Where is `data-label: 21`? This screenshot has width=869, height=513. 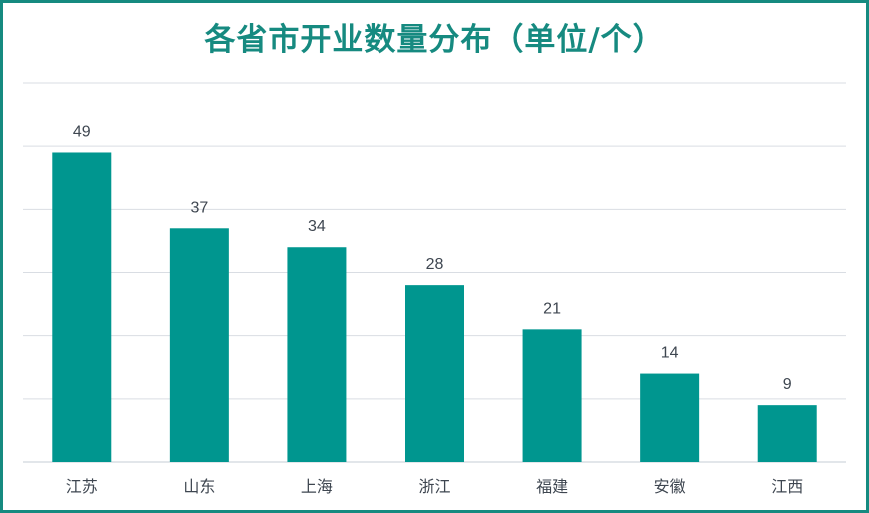
data-label: 21 is located at coordinates (552, 308).